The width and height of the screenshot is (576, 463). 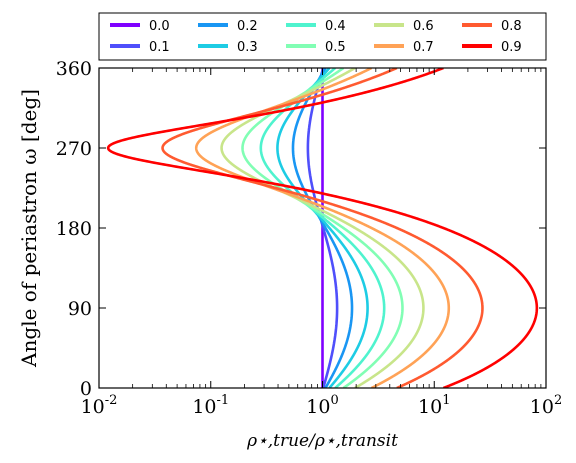 I want to click on legend-label: 0.1, so click(x=159, y=47).